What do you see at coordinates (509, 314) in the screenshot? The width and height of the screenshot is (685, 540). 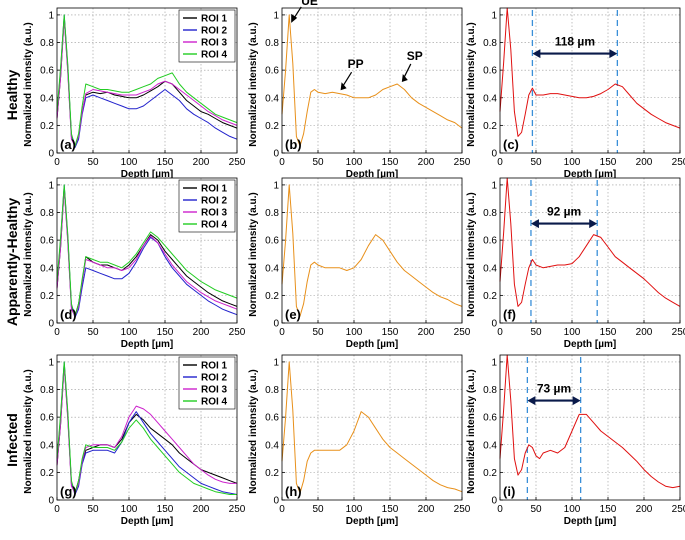 I see `panel-label: (f)` at bounding box center [509, 314].